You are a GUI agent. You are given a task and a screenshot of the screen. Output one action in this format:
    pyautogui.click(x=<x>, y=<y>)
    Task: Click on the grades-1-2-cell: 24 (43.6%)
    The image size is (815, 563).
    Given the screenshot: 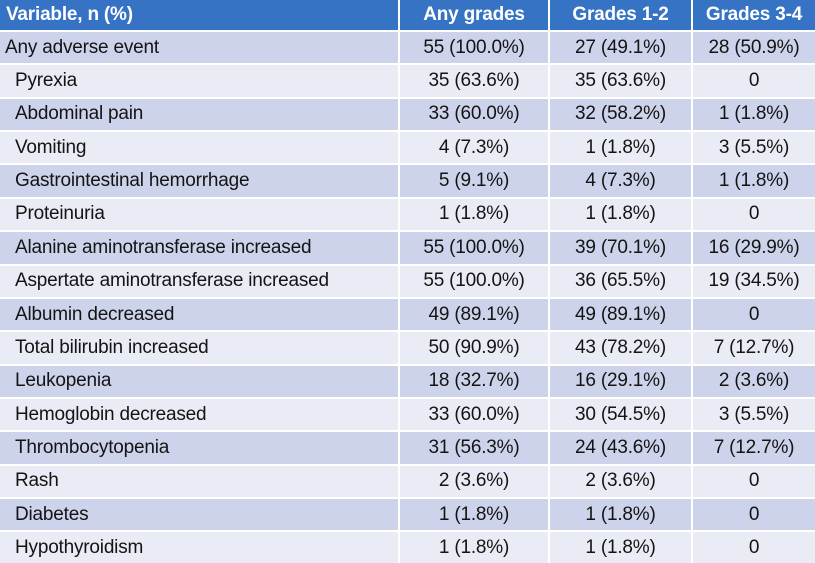 What is the action you would take?
    pyautogui.click(x=621, y=449)
    